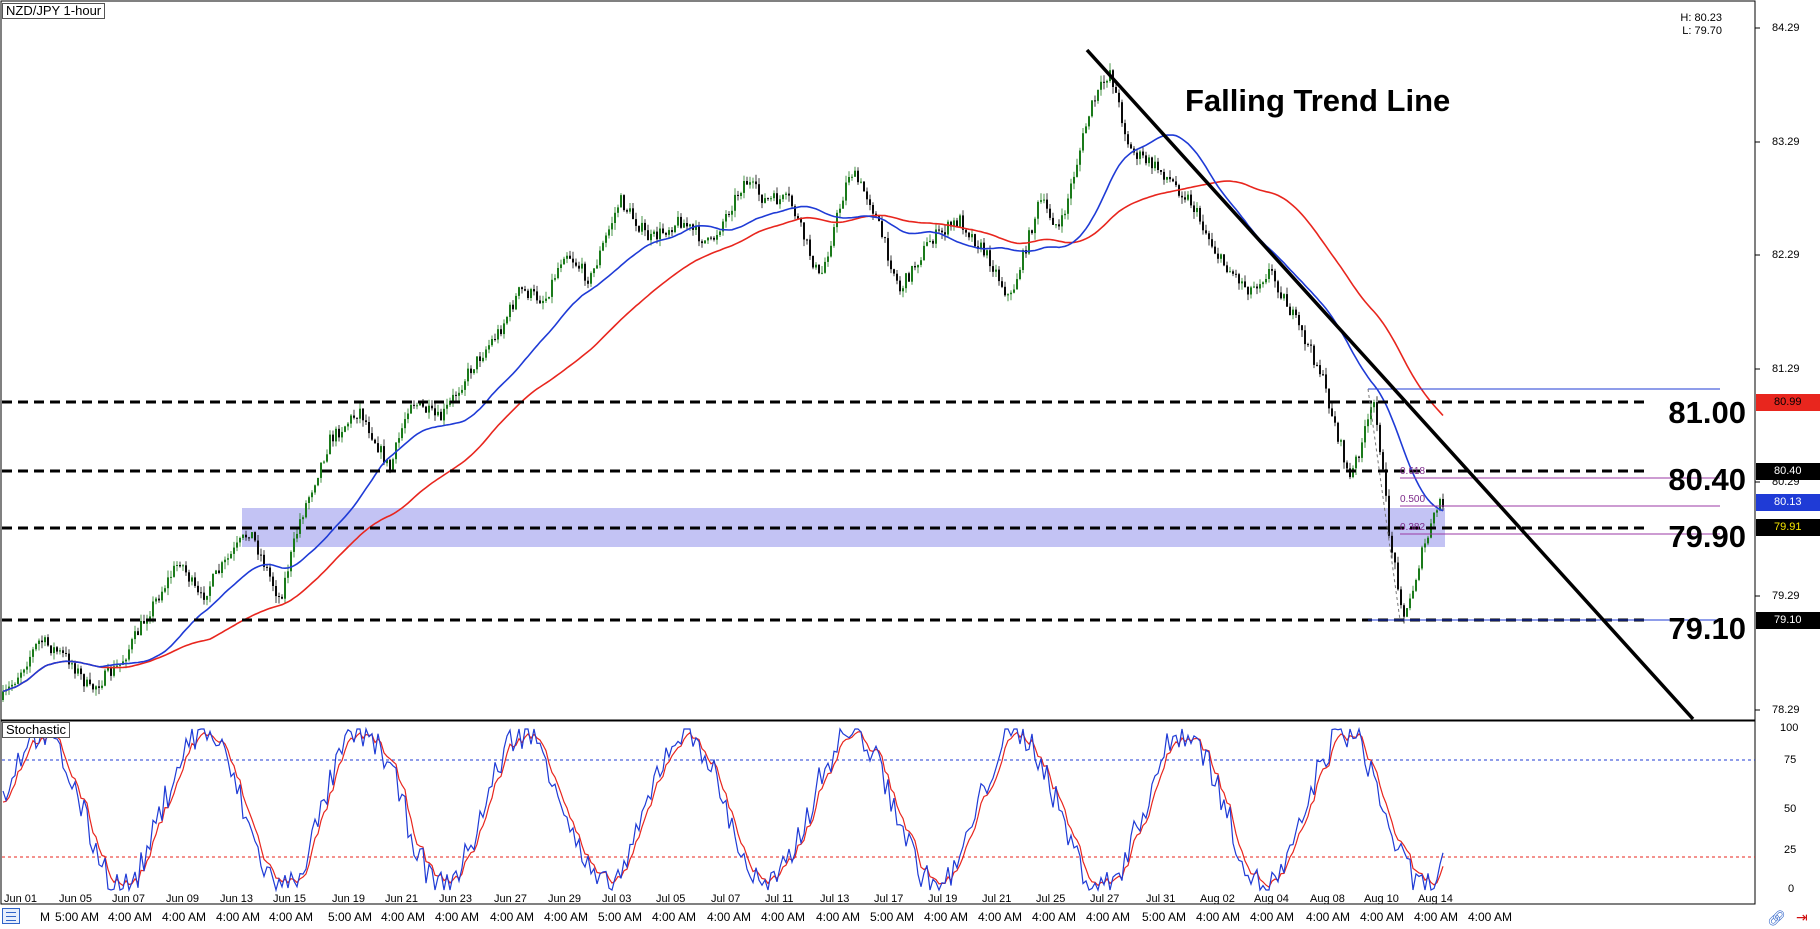 Image resolution: width=1820 pixels, height=929 pixels. Describe the element at coordinates (1777, 918) in the screenshot. I see `link-icon: 🔗︎` at that location.